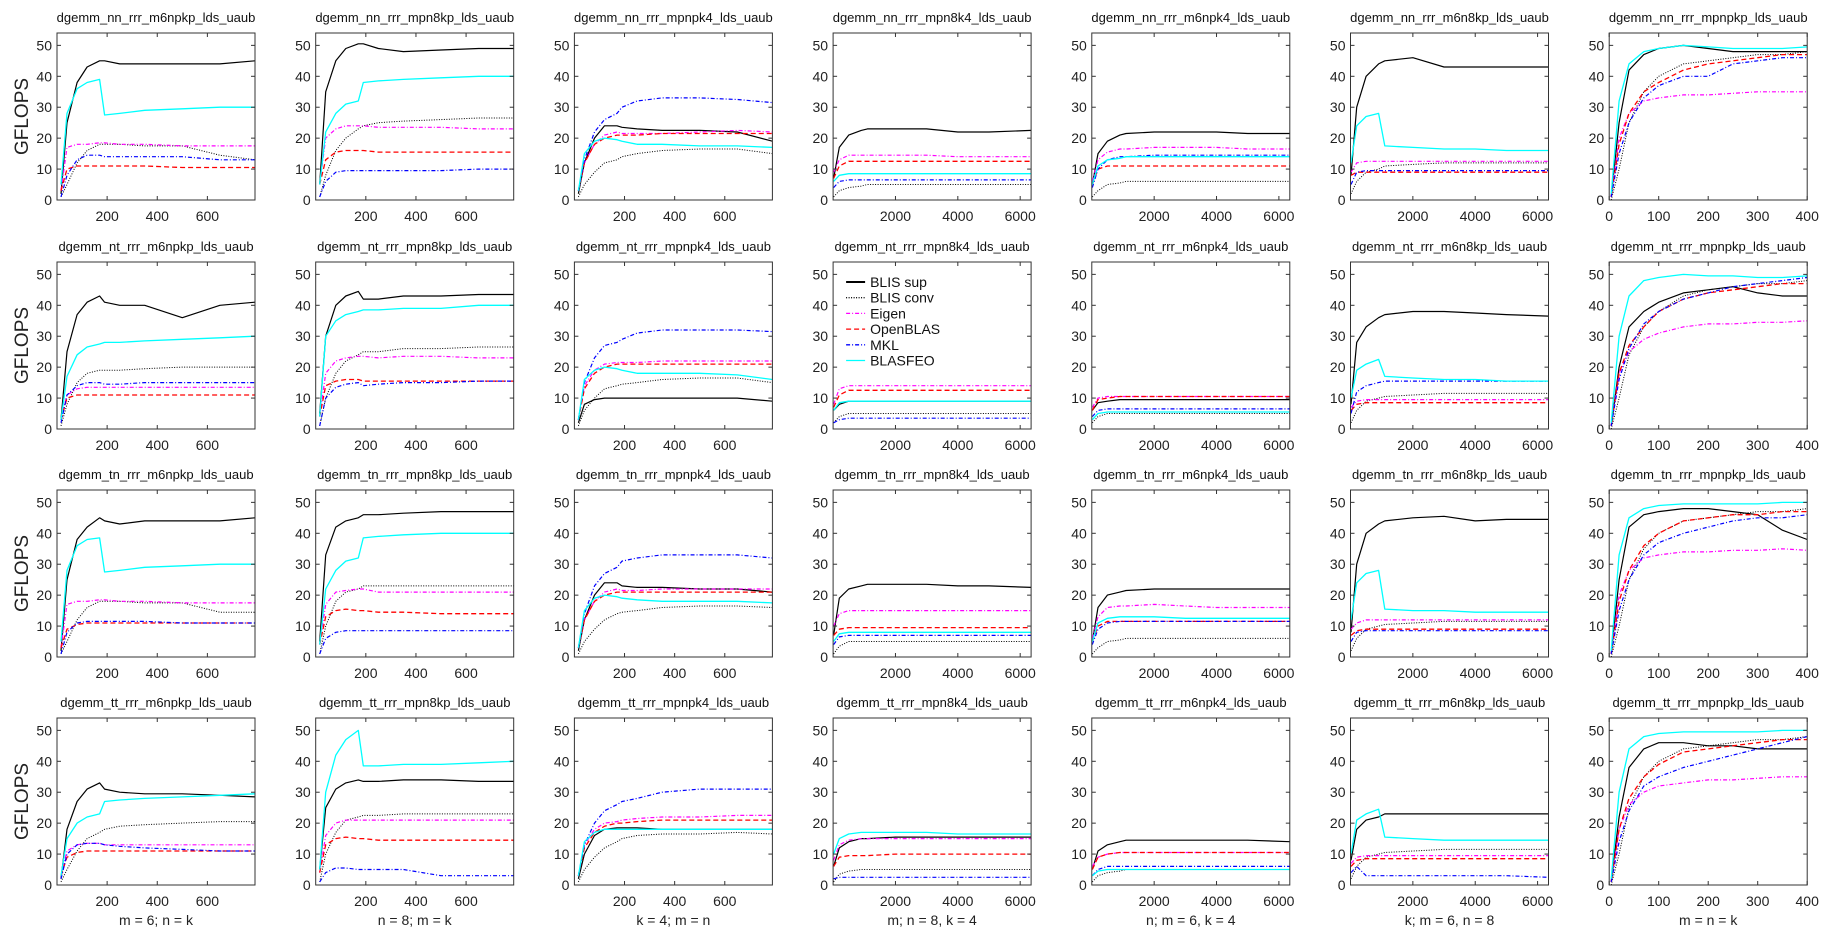  I want to click on x-axis-label: n = 8; m = k, so click(415, 920).